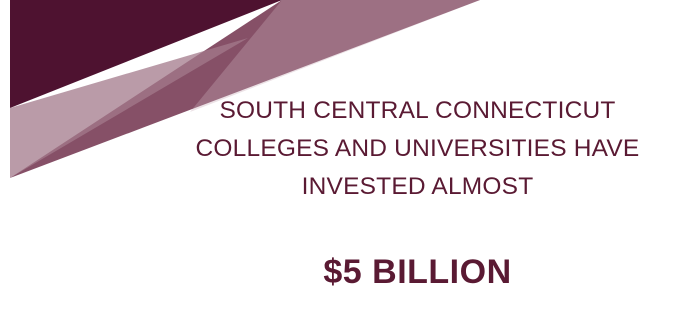 The width and height of the screenshot is (685, 320). I want to click on headline-line-1: SOUTH CENTRAL CONNECTICUT, so click(417, 110).